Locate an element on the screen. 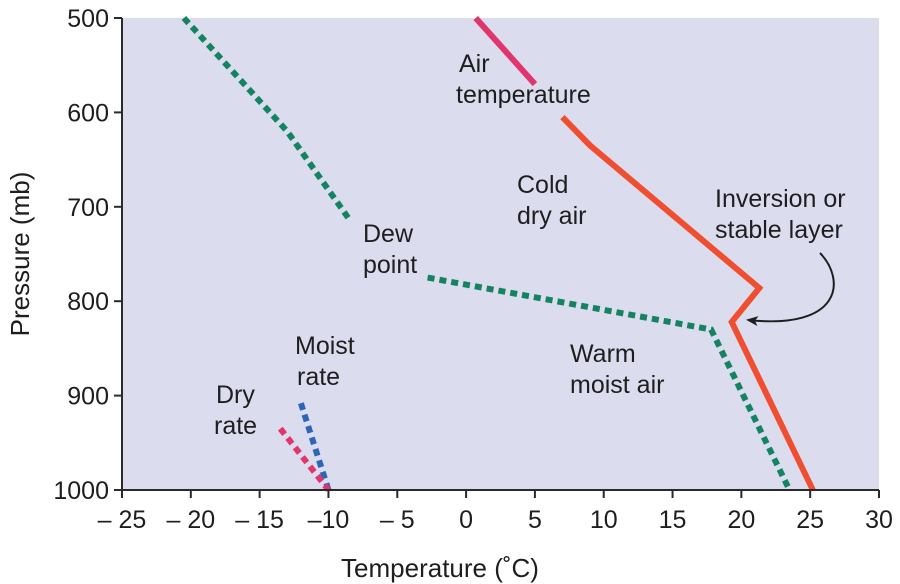  y-tick-label: 1000 is located at coordinates (81, 491).